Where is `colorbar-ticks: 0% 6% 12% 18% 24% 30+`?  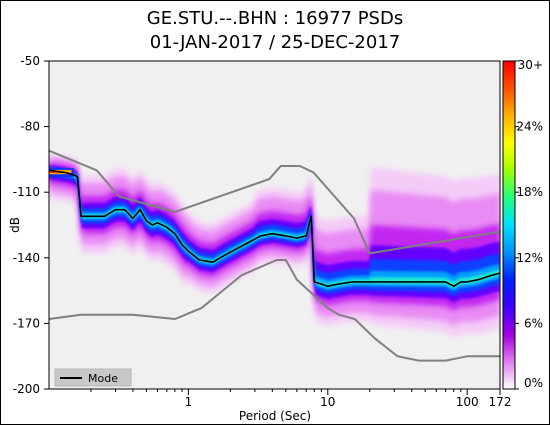 colorbar-ticks: 0% 6% 12% 18% 24% 30+ is located at coordinates (529, 224).